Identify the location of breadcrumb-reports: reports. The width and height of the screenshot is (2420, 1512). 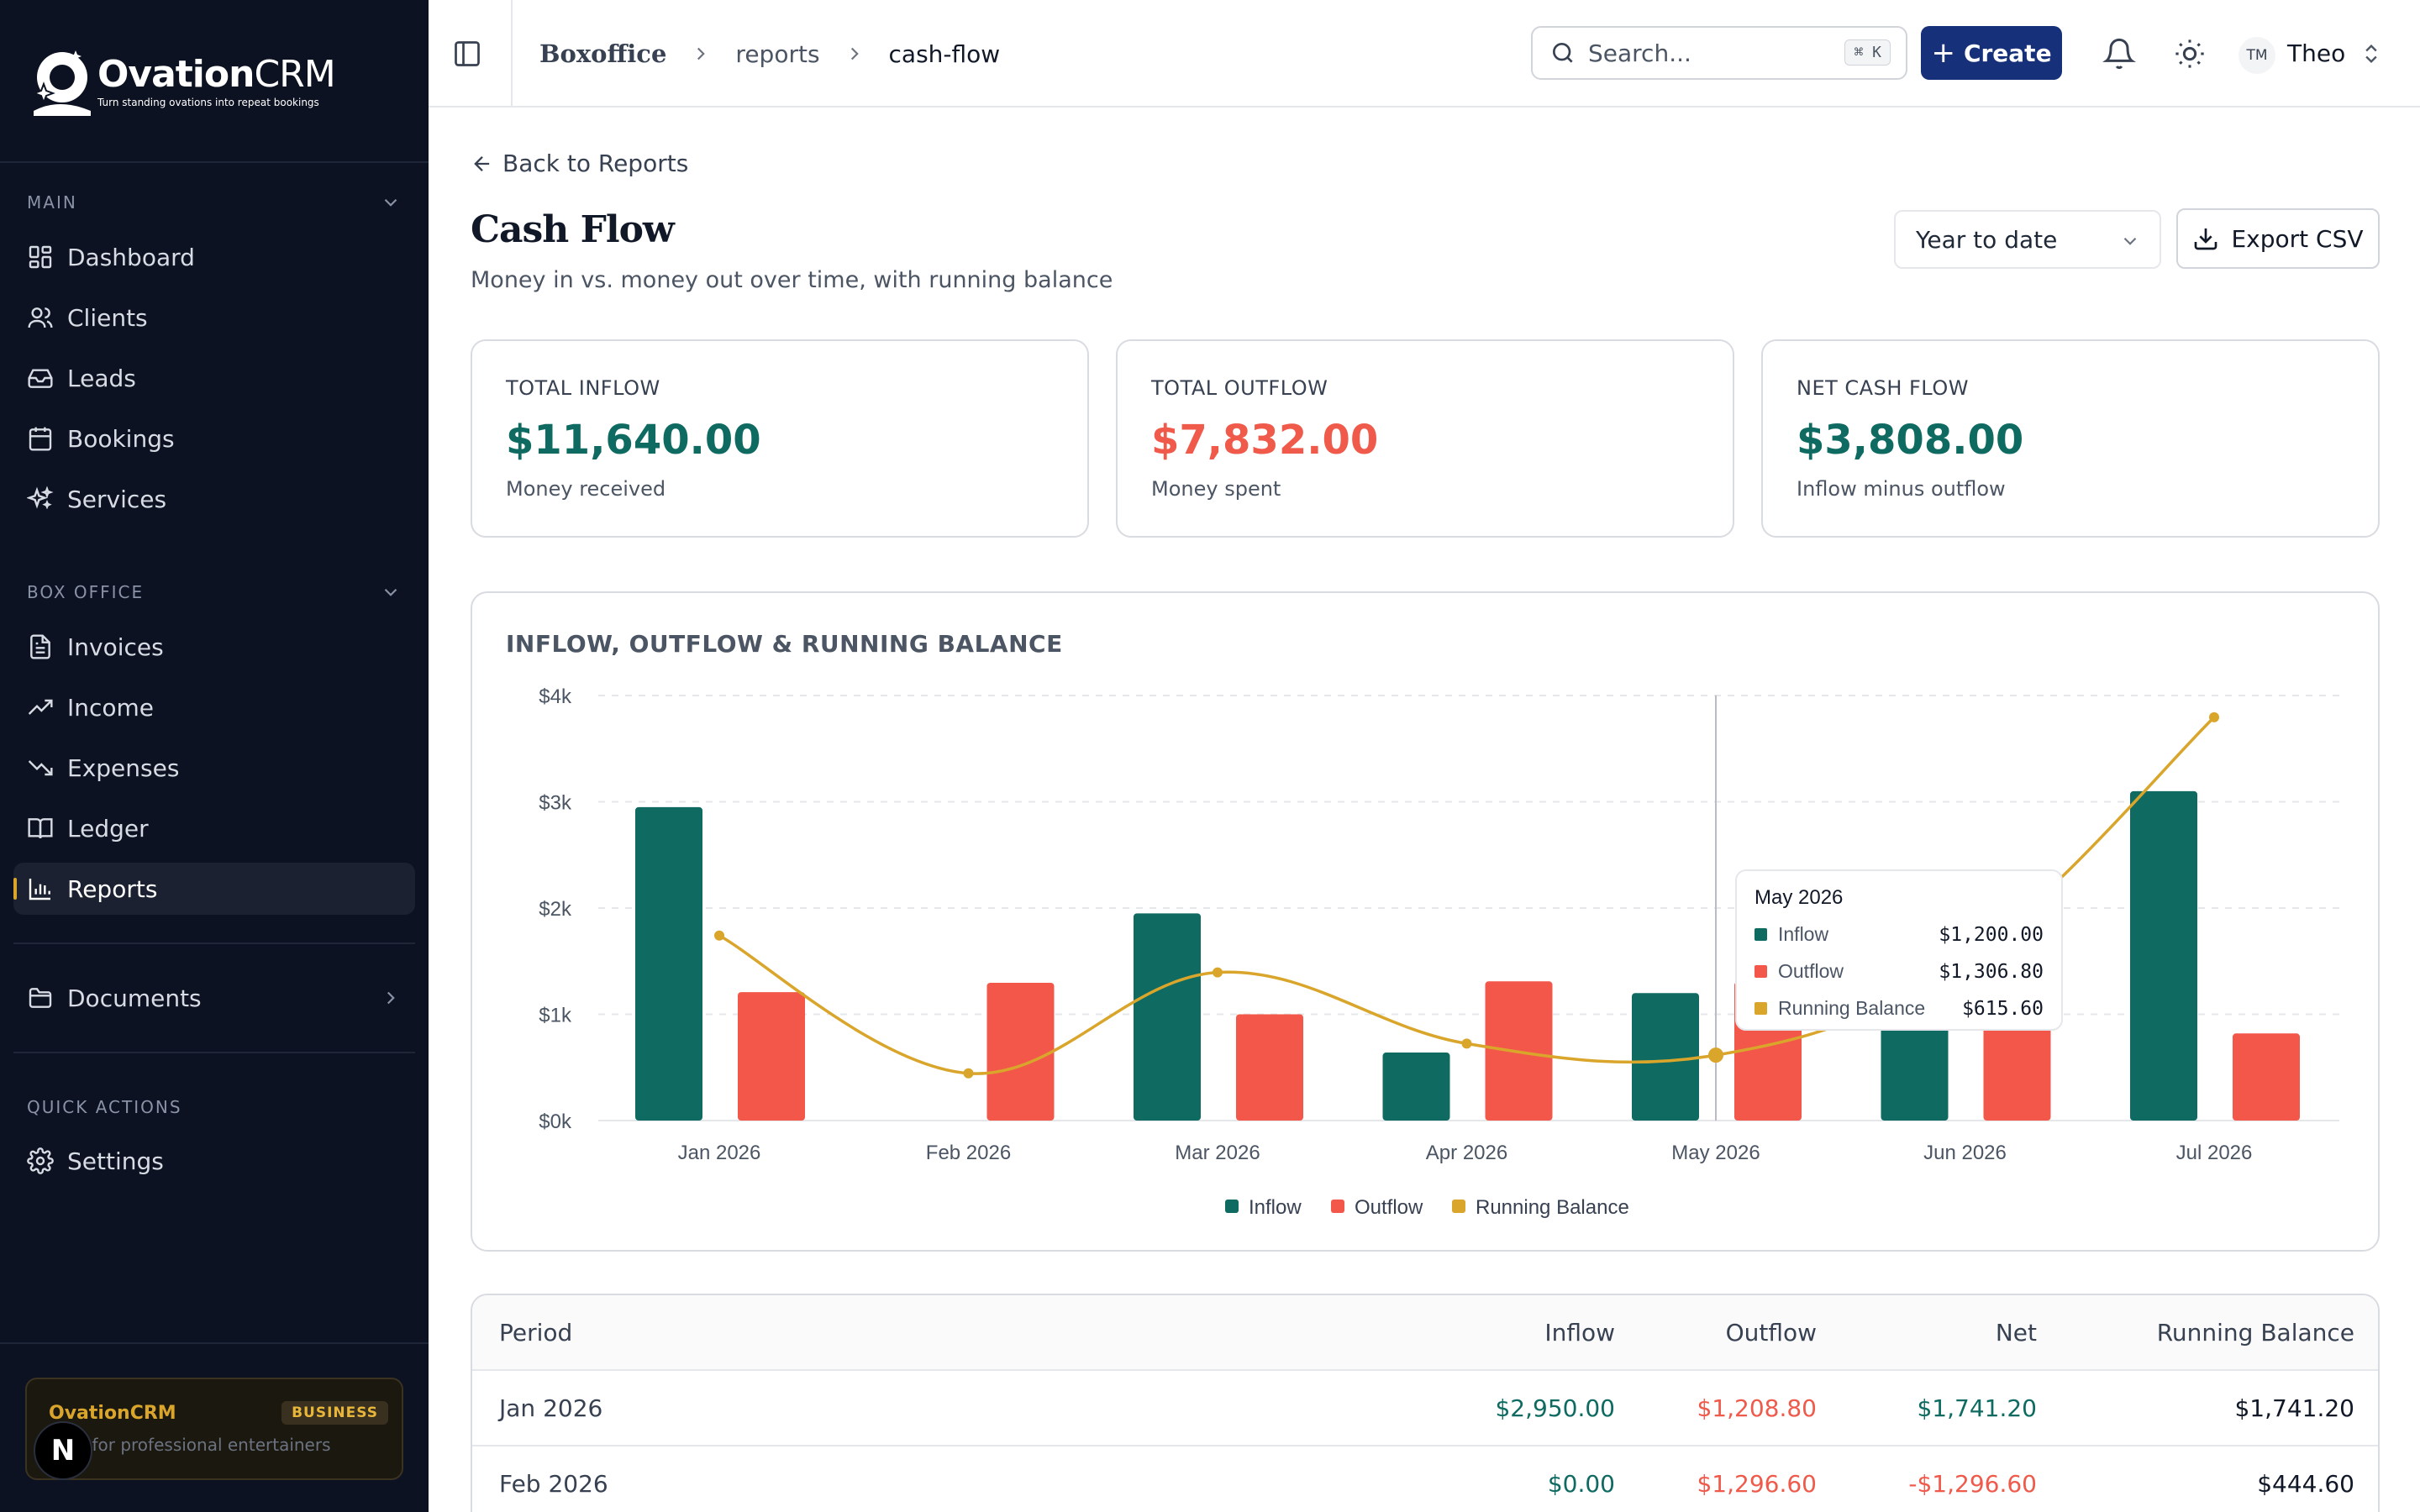
(778, 53).